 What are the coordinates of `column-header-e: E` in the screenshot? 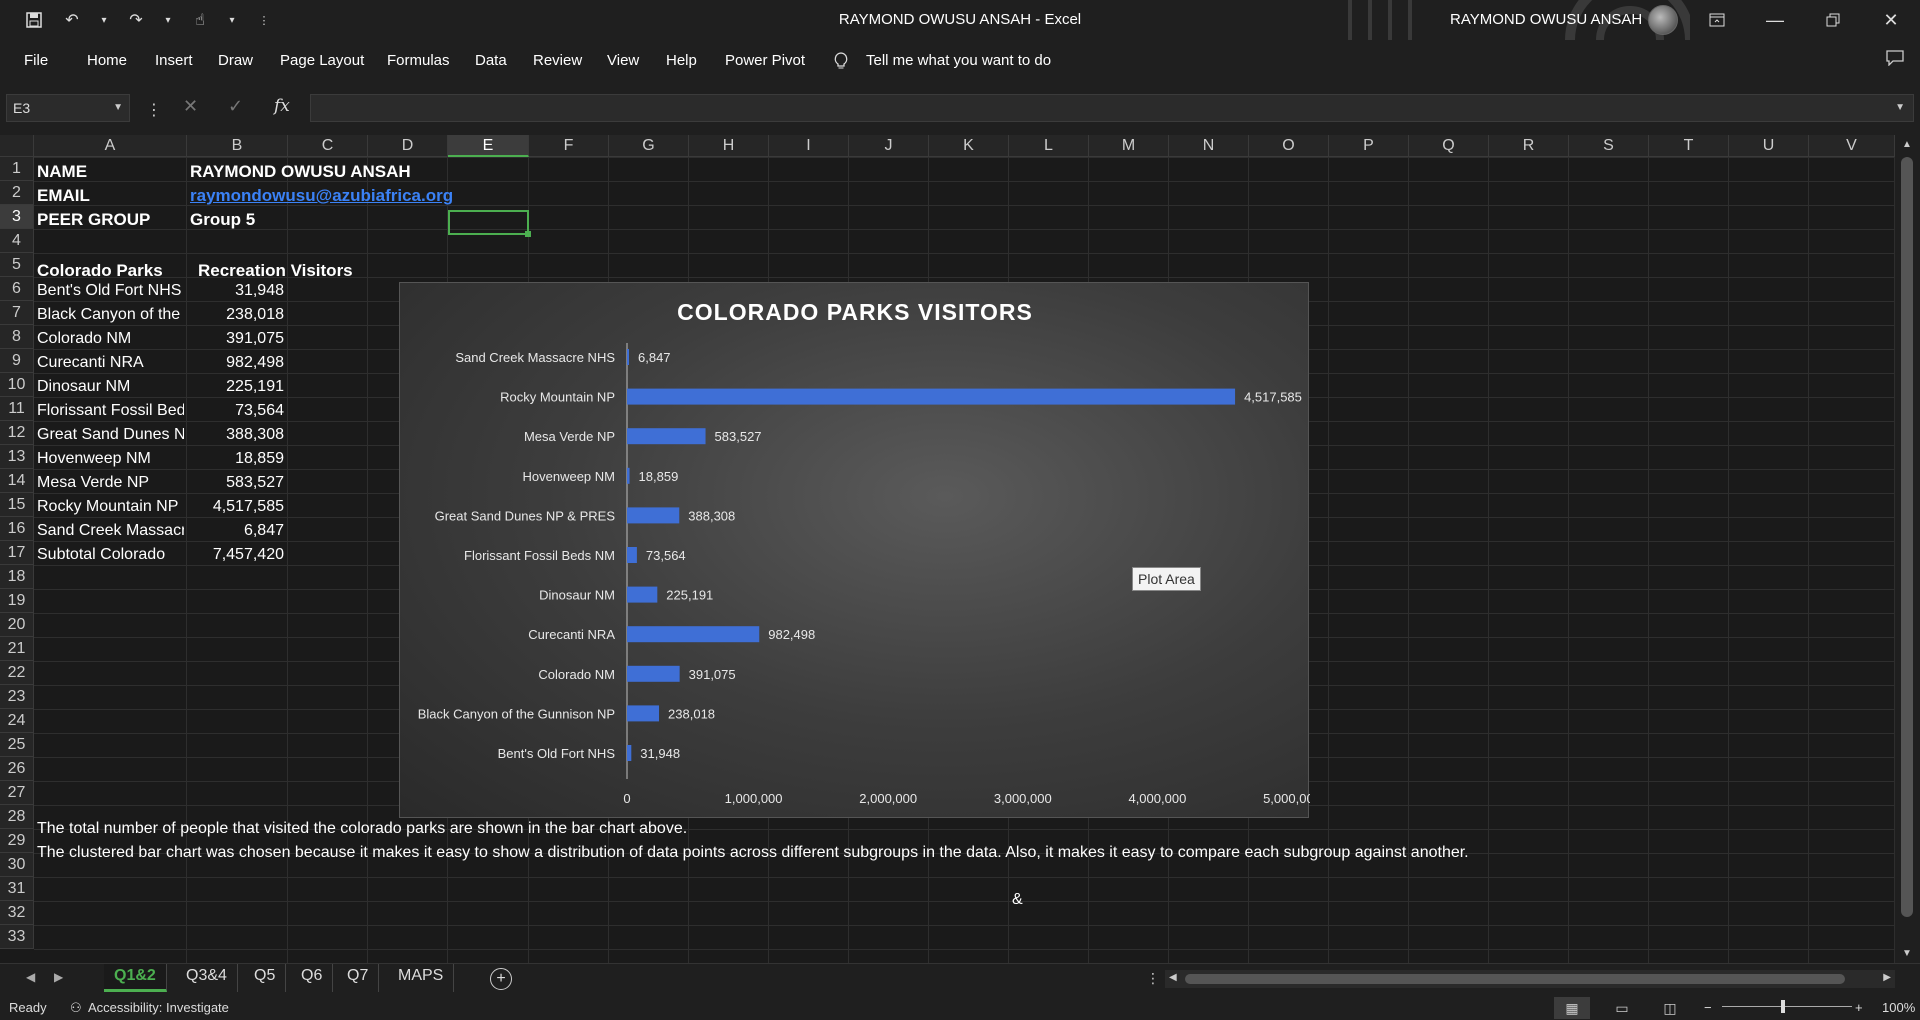 It's located at (488, 146).